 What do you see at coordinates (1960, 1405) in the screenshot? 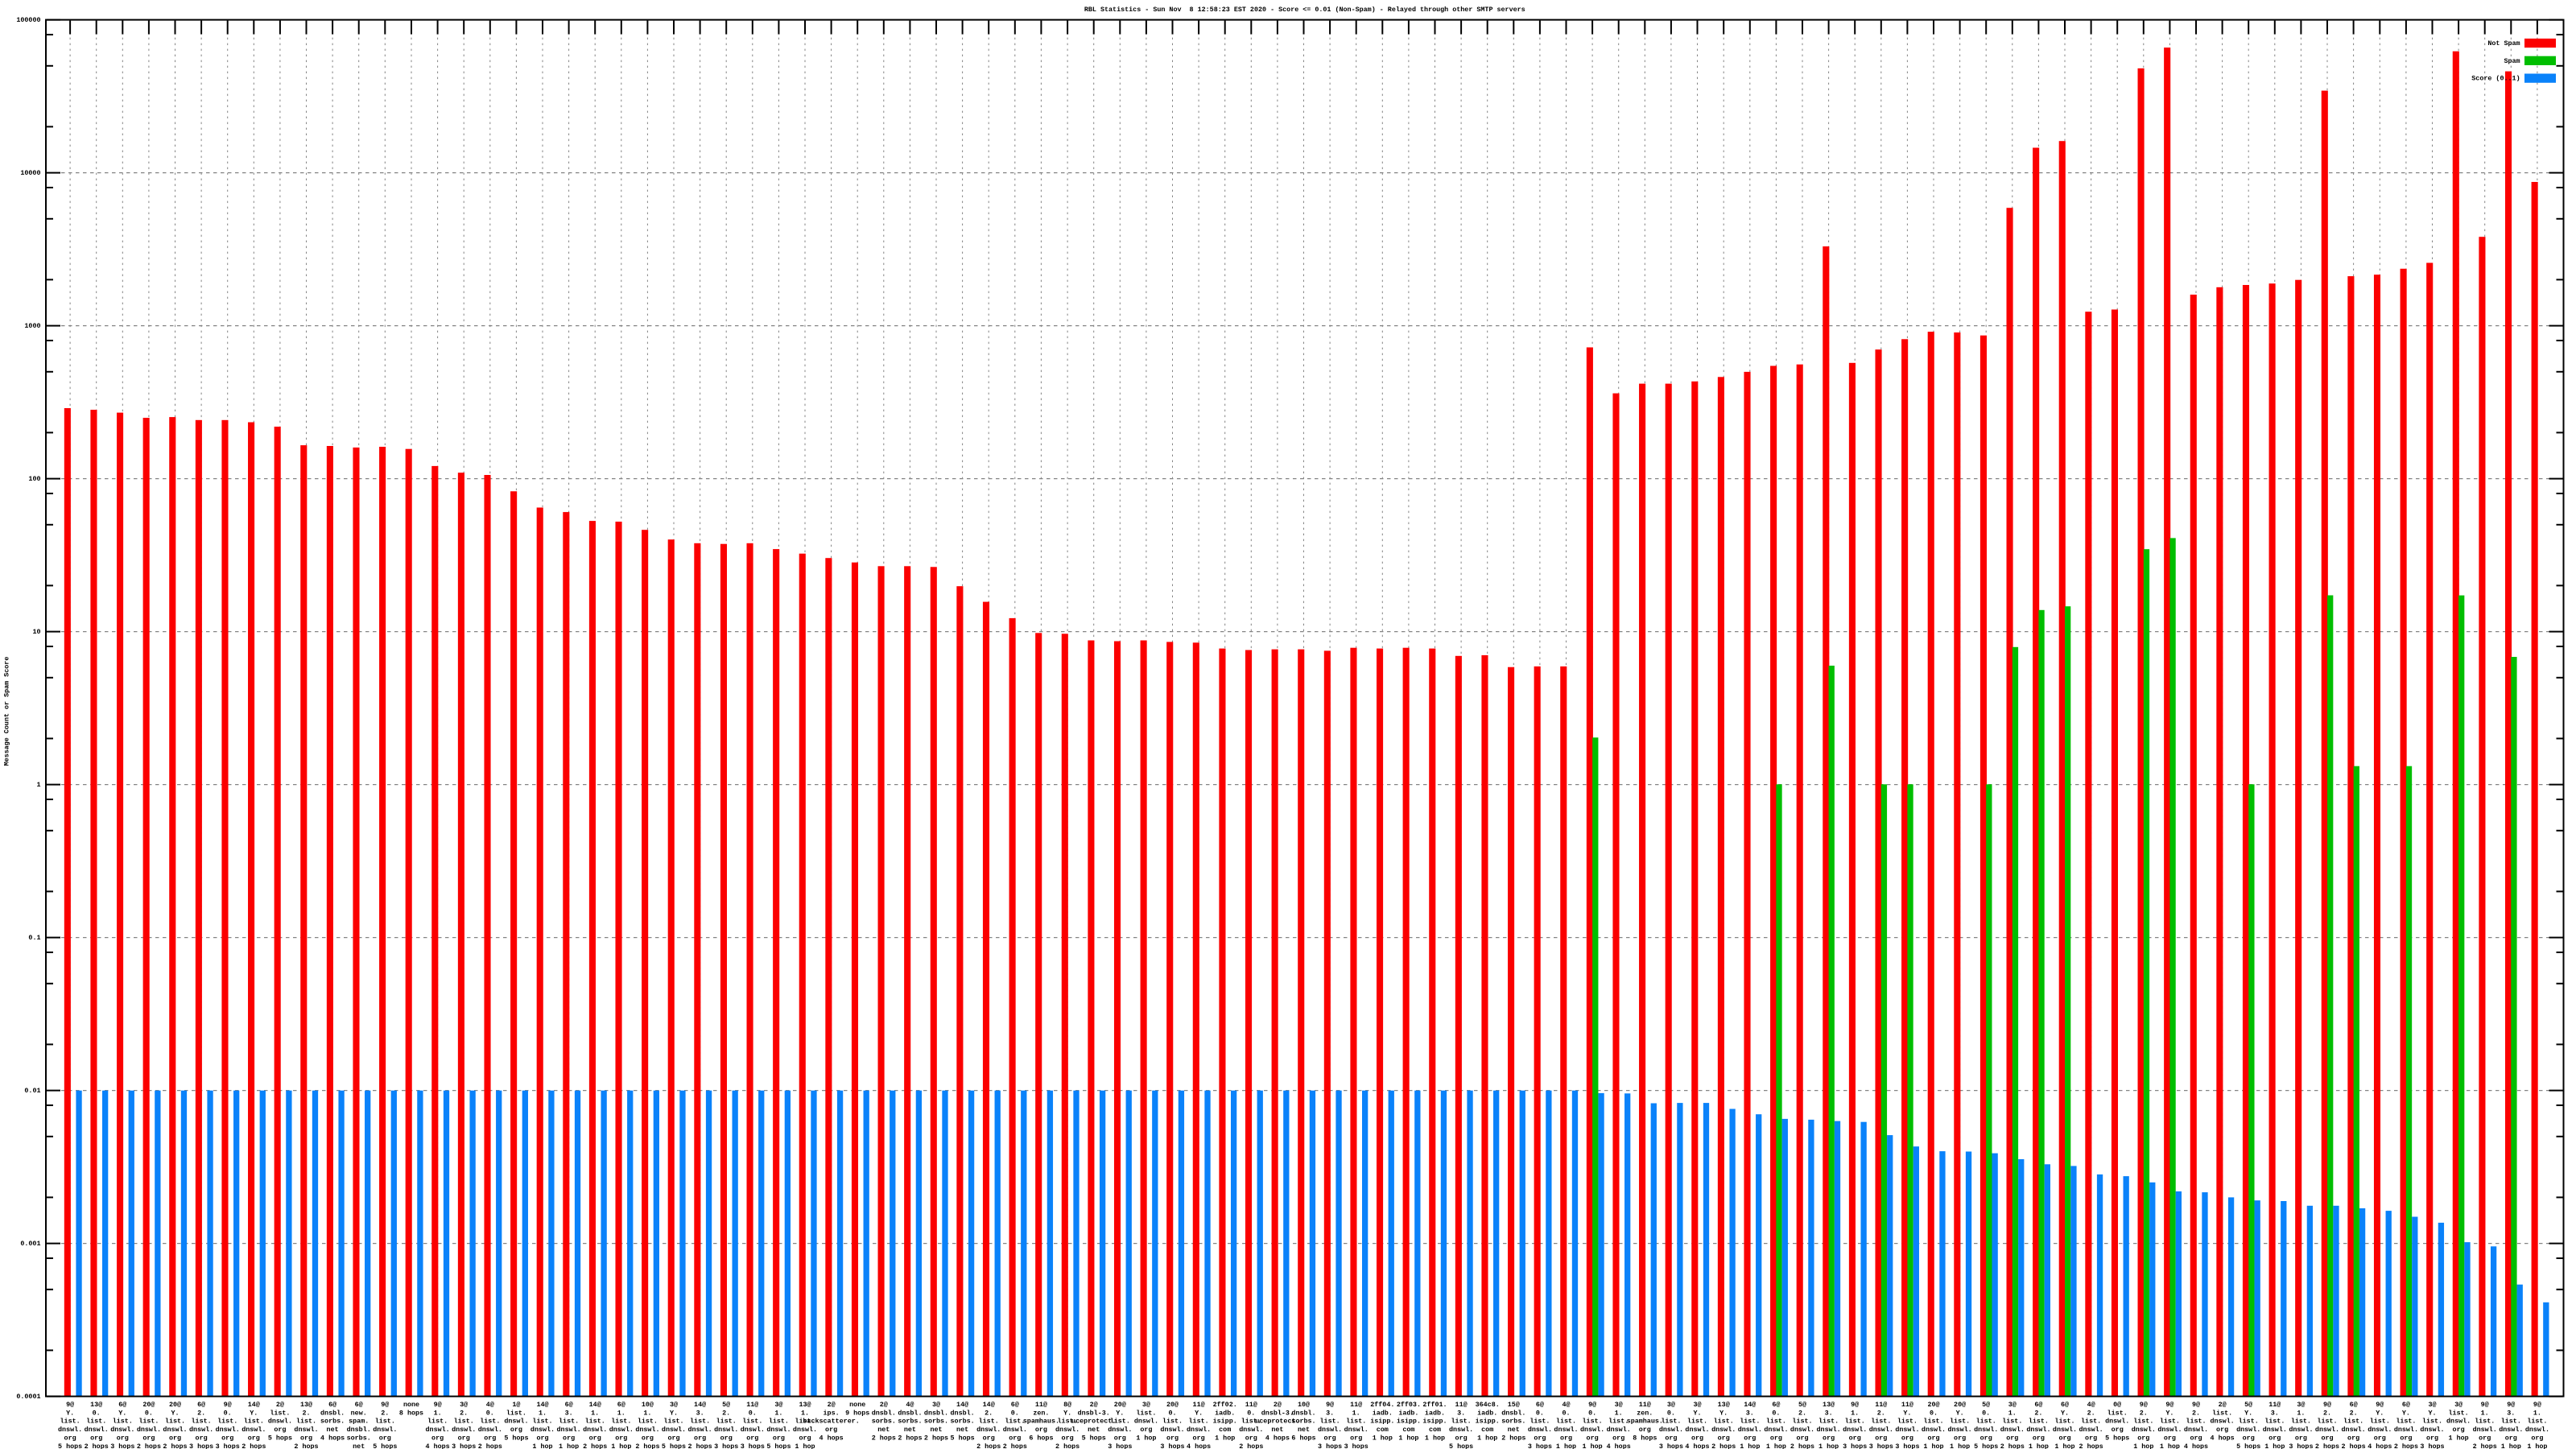
I see `svg-text: 20@` at bounding box center [1960, 1405].